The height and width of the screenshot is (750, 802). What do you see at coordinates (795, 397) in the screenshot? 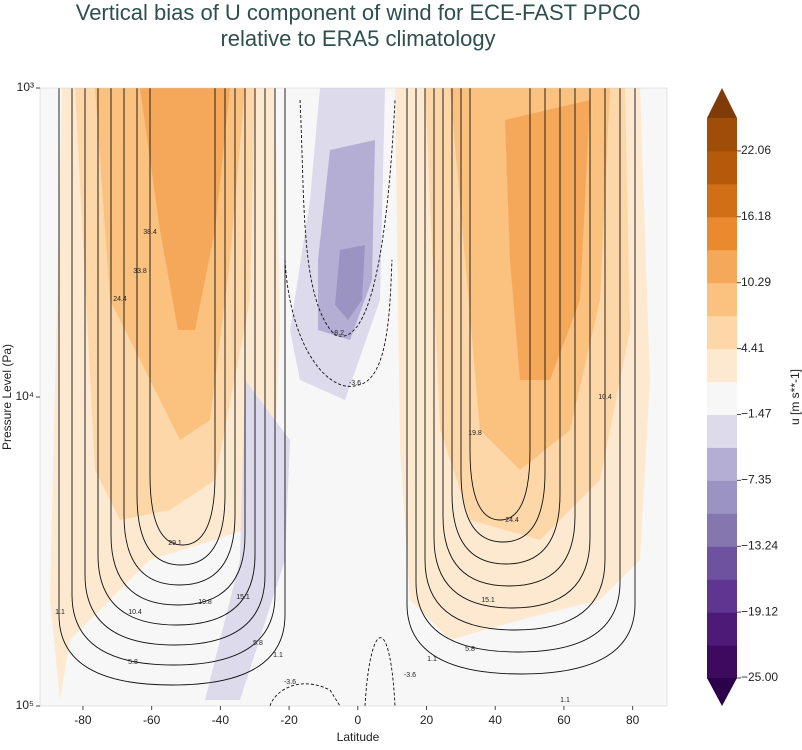
I see `colorbar-label: u [m s**-1]` at bounding box center [795, 397].